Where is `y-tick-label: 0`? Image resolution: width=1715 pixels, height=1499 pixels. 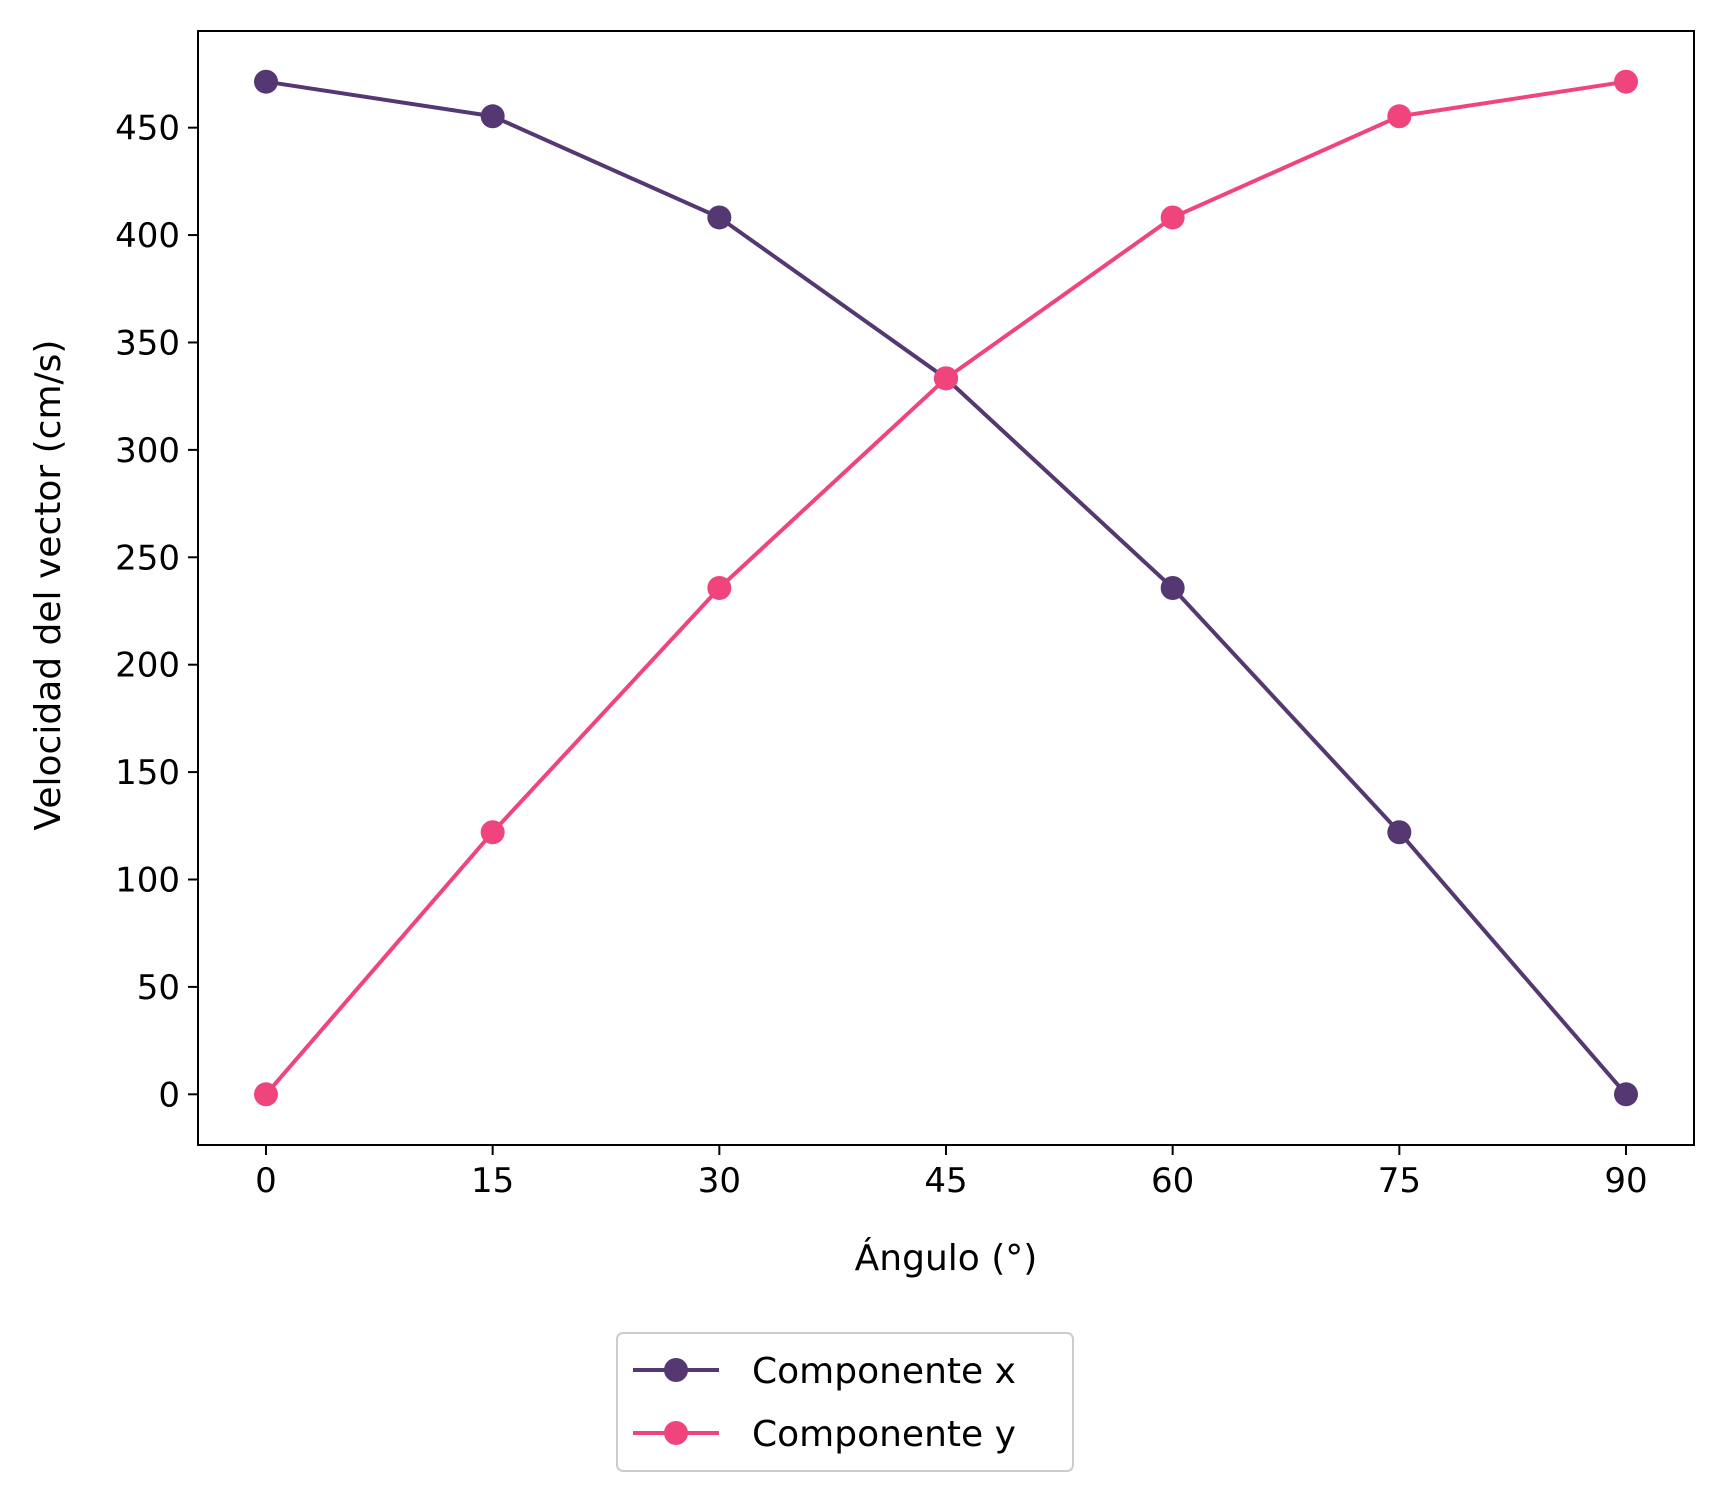 y-tick-label: 0 is located at coordinates (169, 1095).